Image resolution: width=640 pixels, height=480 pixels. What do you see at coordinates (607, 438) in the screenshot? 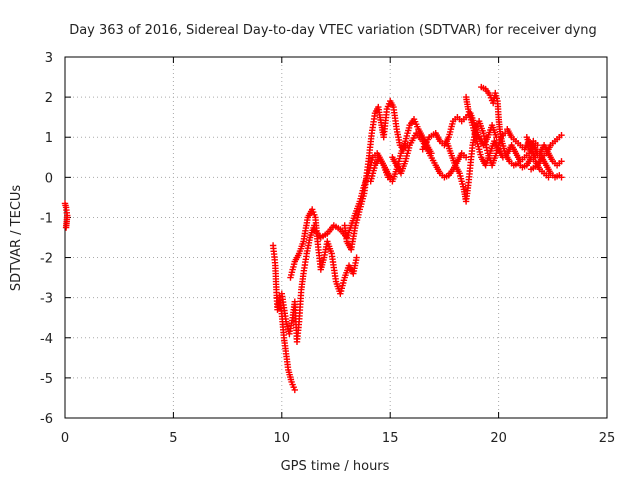
I see `x-tick-label: 25` at bounding box center [607, 438].